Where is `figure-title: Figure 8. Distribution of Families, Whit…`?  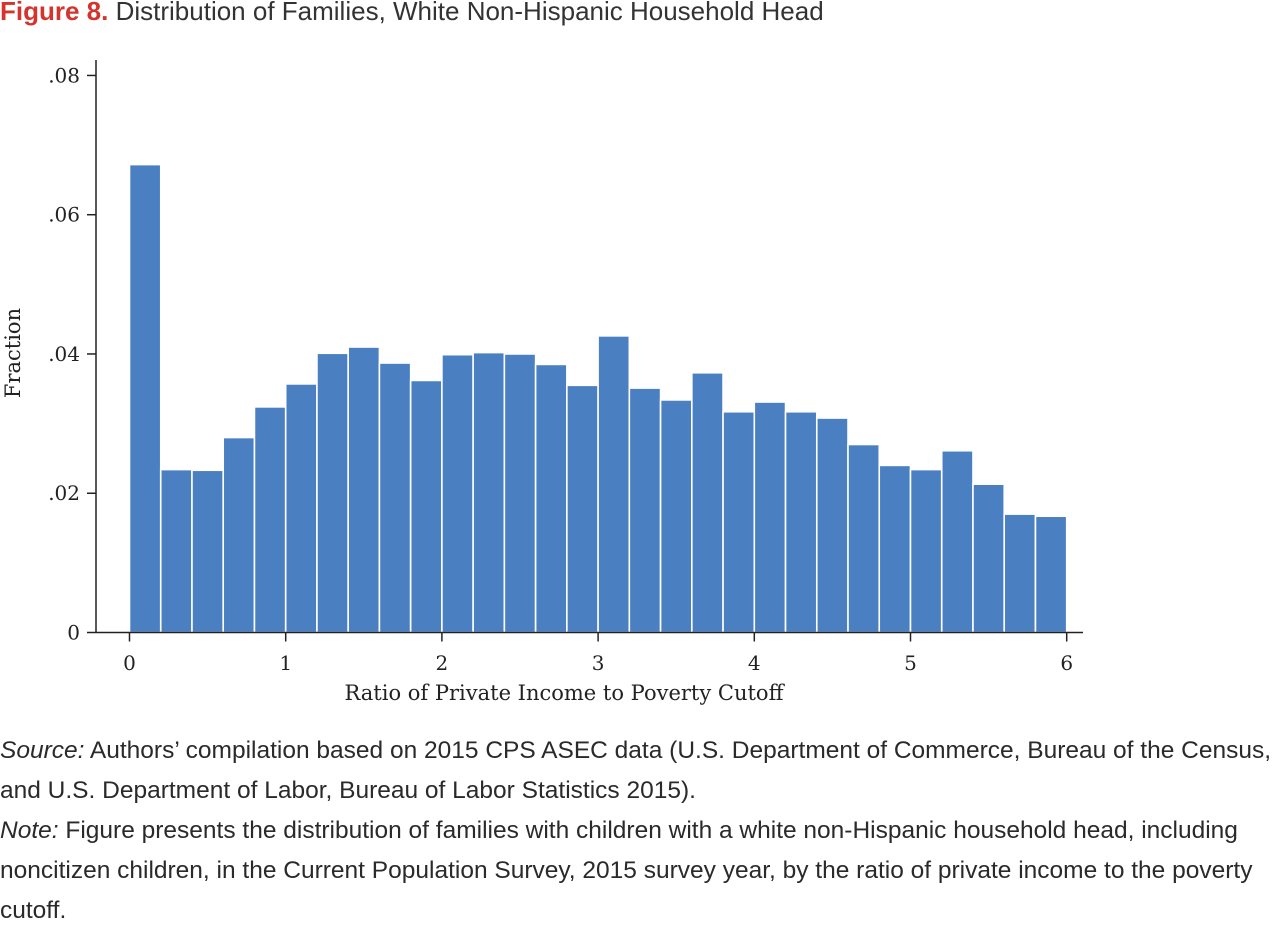 figure-title: Figure 8. Distribution of Families, Whit… is located at coordinates (412, 13).